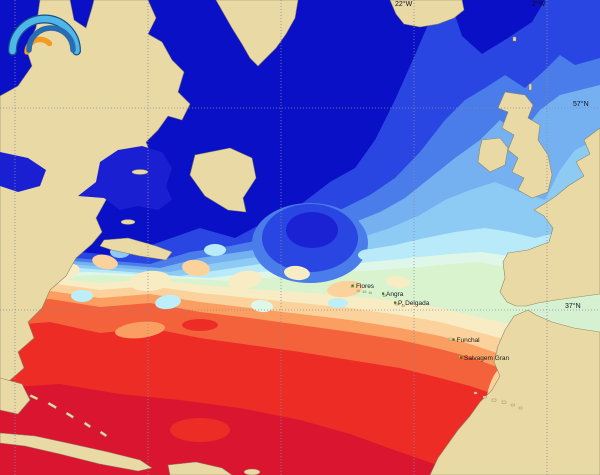  I want to click on longitude-label: 2°W, so click(539, 4).